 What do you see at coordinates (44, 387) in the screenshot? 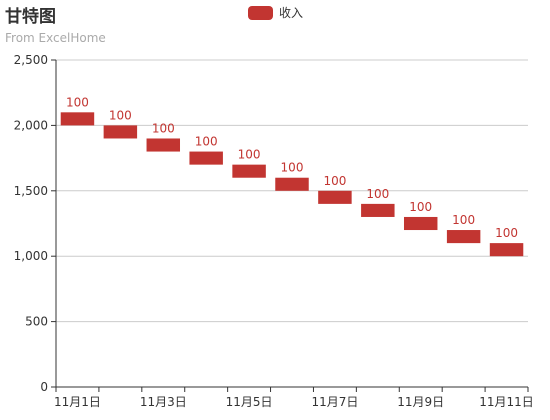
I see `y-tick-label: 0` at bounding box center [44, 387].